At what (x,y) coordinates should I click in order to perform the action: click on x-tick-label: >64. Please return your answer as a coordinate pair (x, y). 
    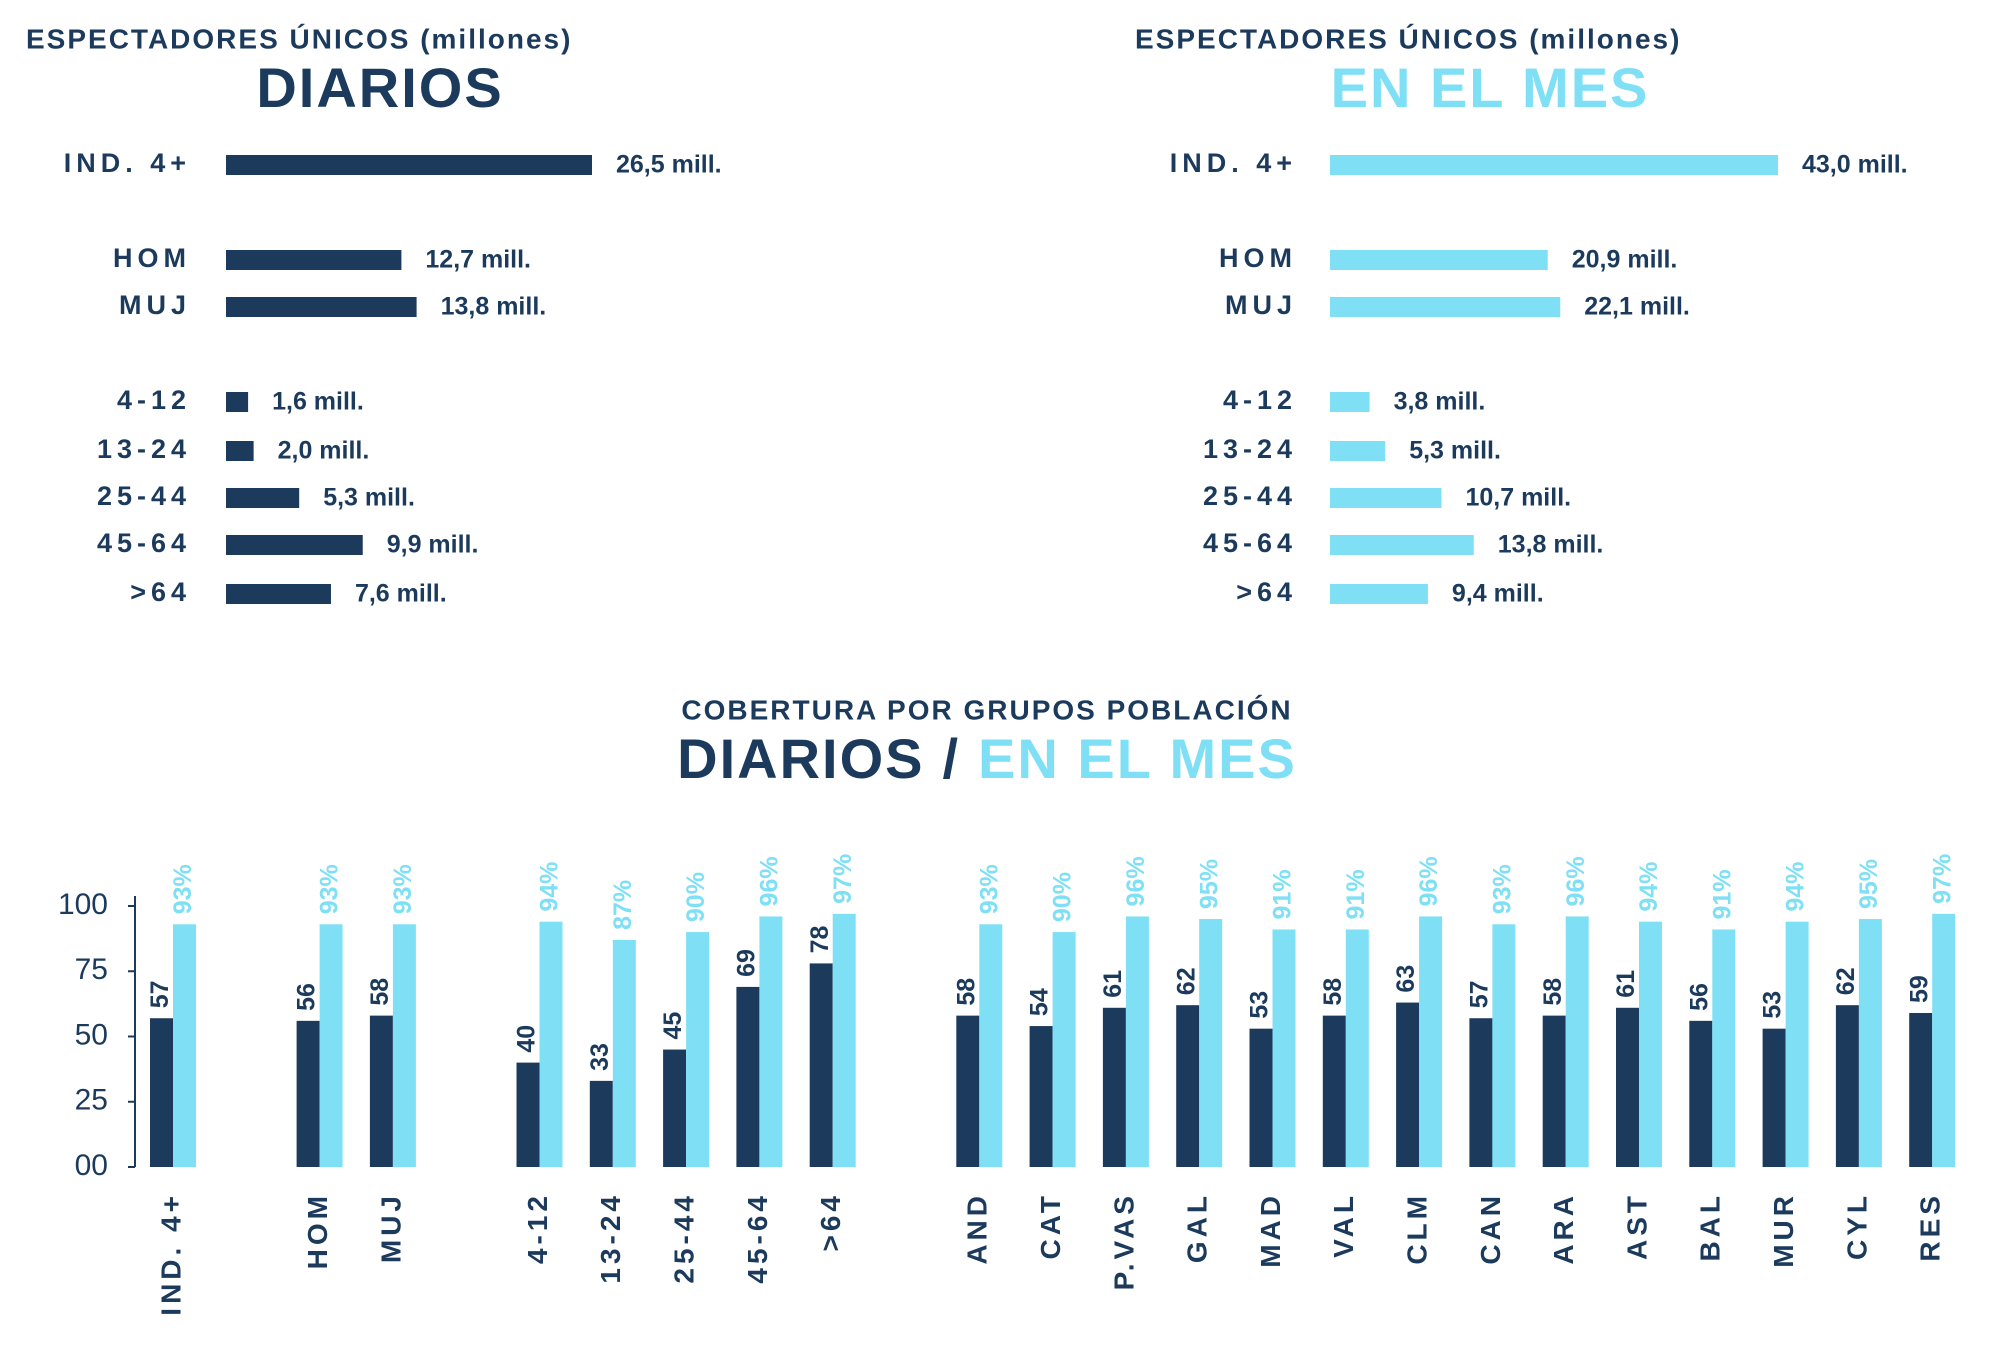
    Looking at the image, I should click on (830, 1222).